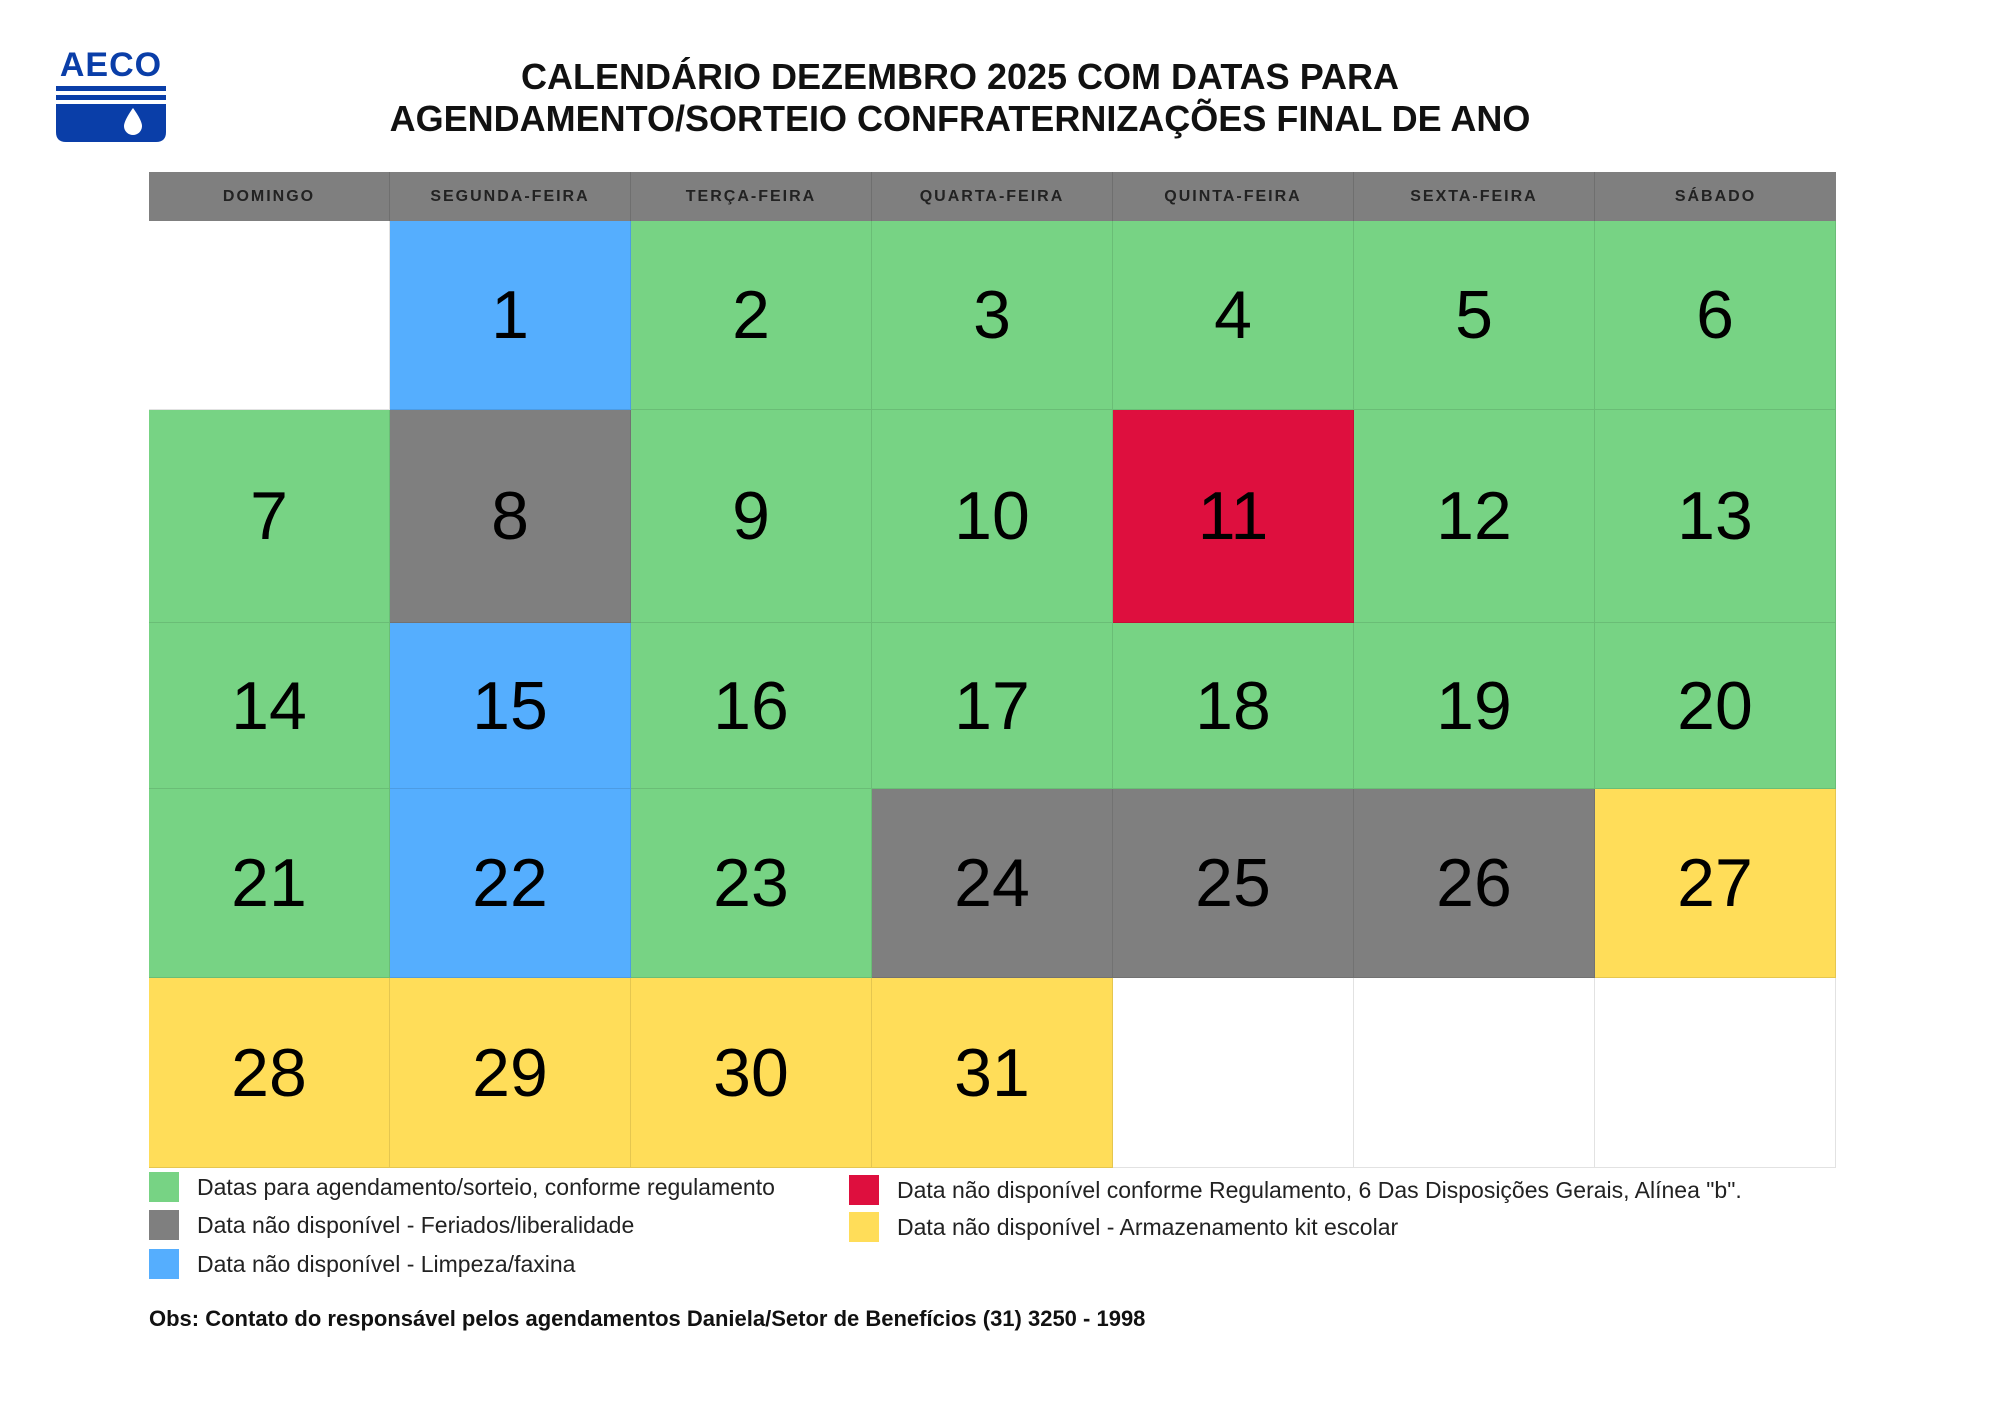 The image size is (2000, 1414). I want to click on weekday-wednesday: QUARTA-FEIRA, so click(992, 196).